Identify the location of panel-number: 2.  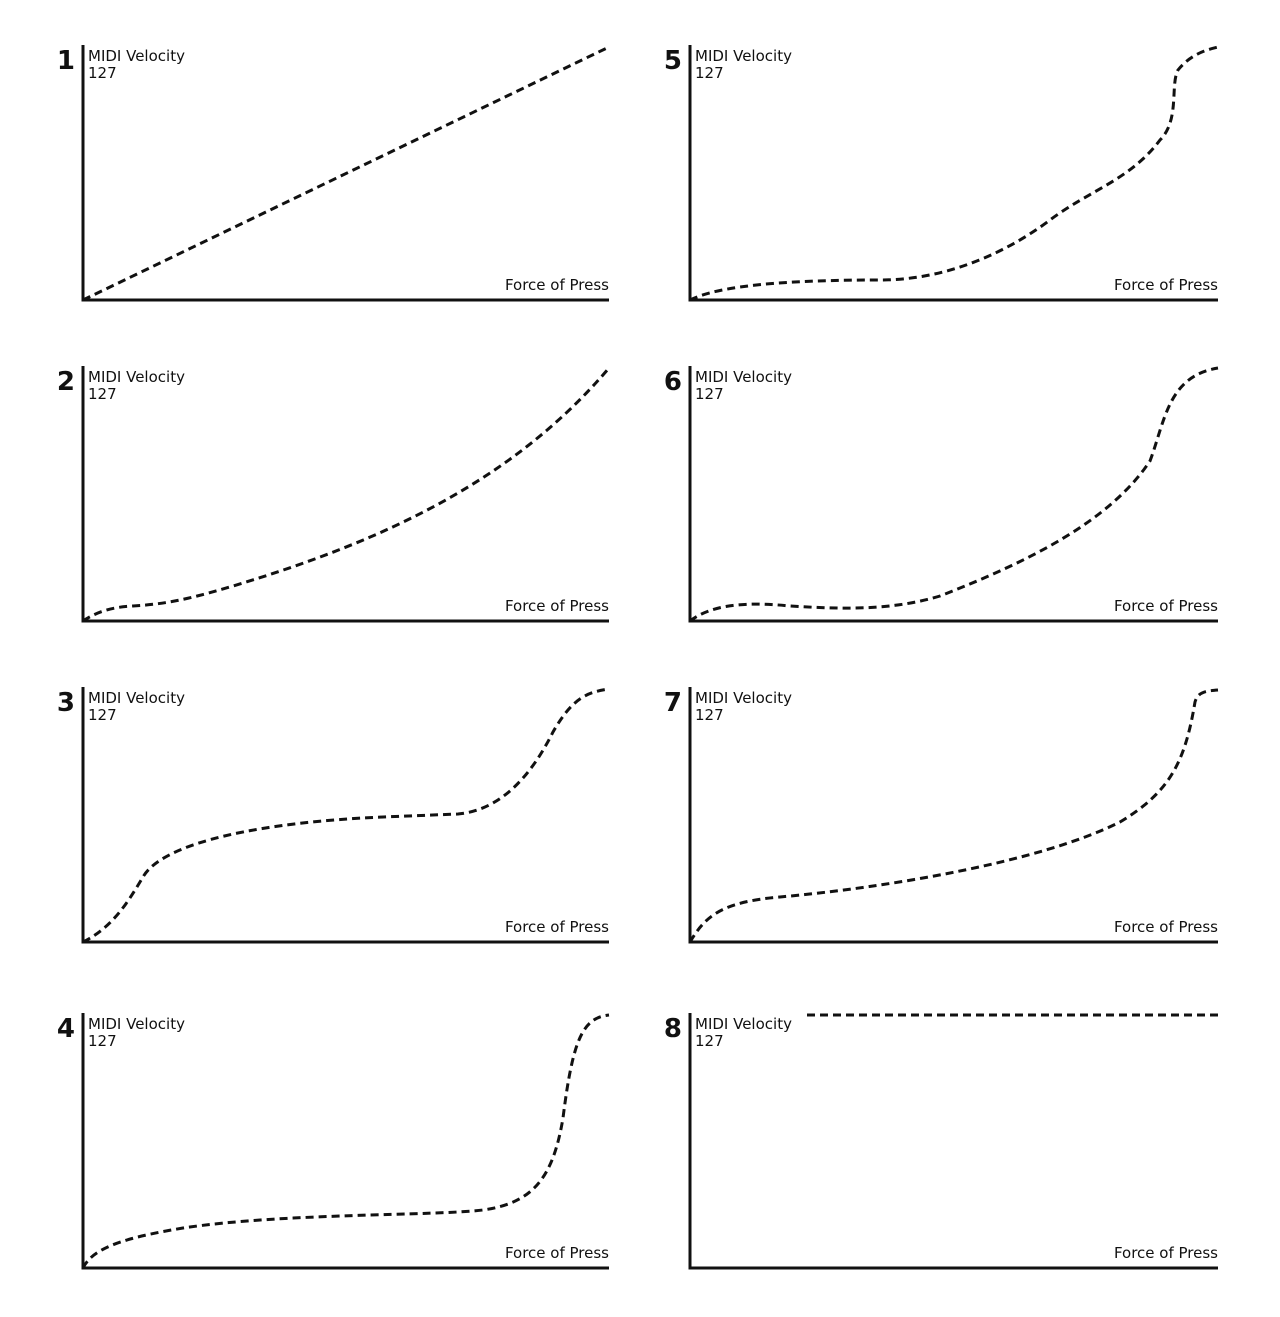
(66, 382).